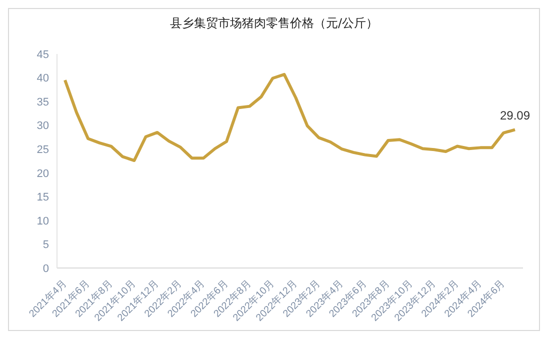 This screenshot has width=548, height=339. Describe the element at coordinates (42, 150) in the screenshot. I see `y-tick-label: 25` at that location.